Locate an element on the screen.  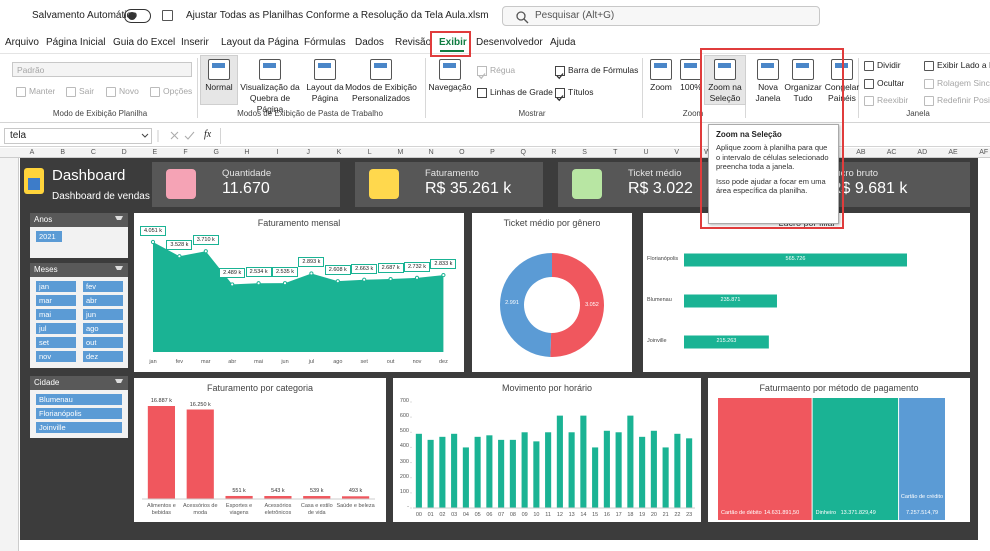
view-dropdown: Padrão is located at coordinates (102, 69).